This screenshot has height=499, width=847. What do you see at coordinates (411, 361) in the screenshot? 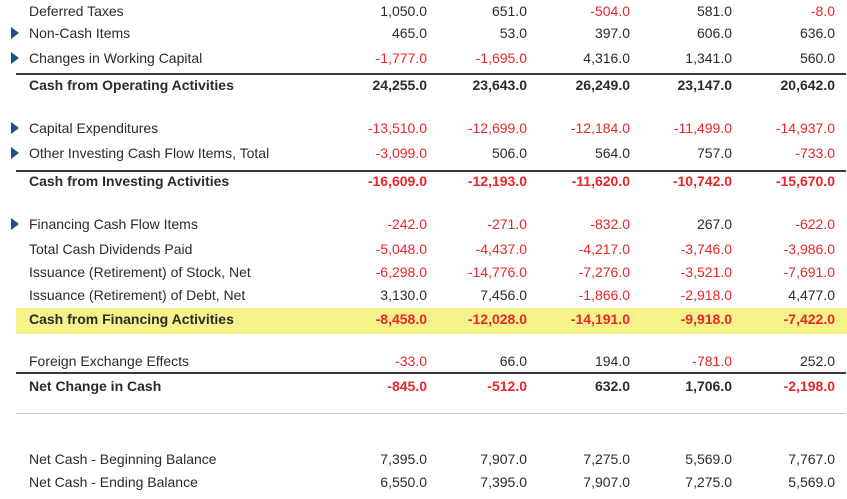
I see `value-cell: -33.0` at bounding box center [411, 361].